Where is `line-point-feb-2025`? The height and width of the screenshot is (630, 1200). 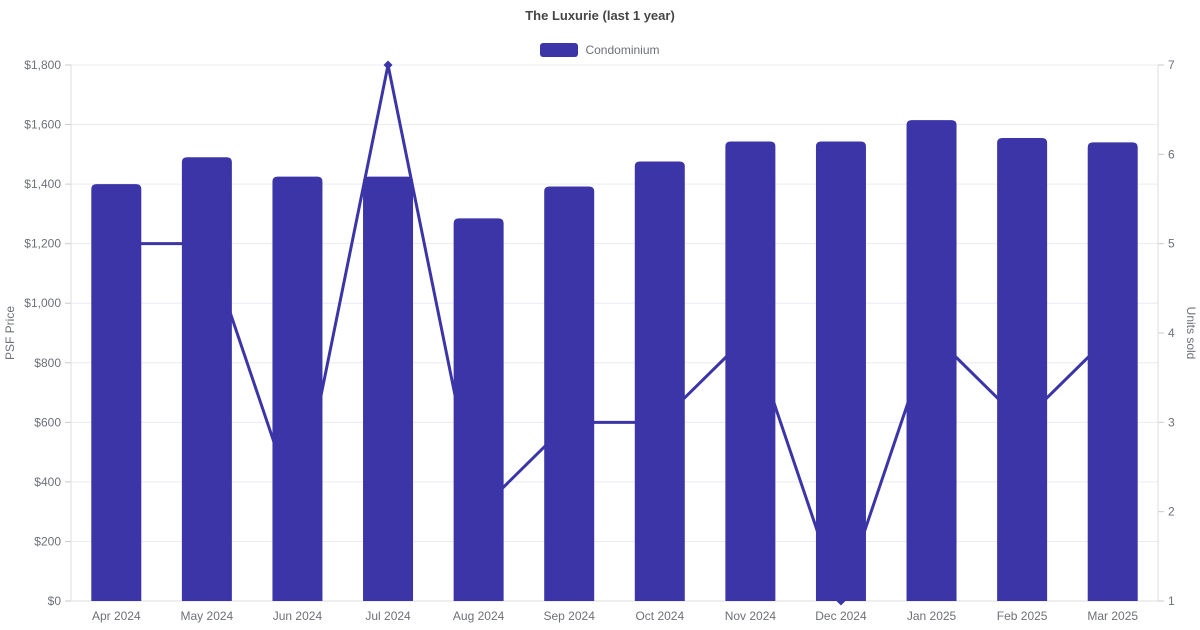
line-point-feb-2025 is located at coordinates (1022, 422).